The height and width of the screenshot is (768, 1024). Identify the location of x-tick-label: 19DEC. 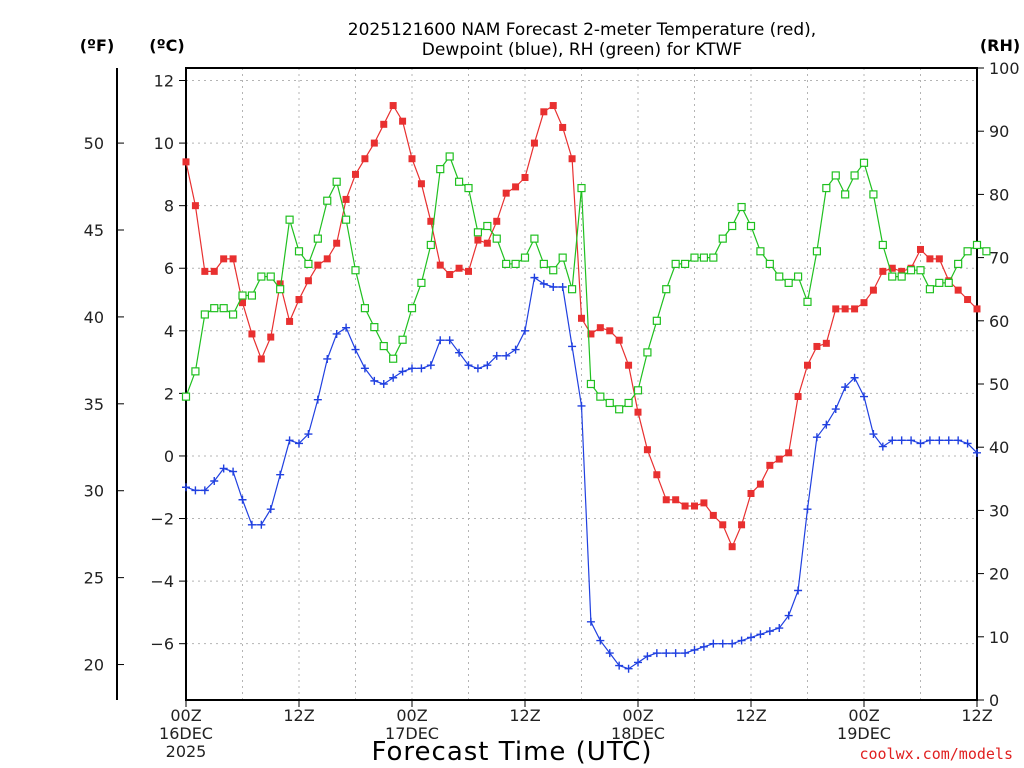
(864, 733).